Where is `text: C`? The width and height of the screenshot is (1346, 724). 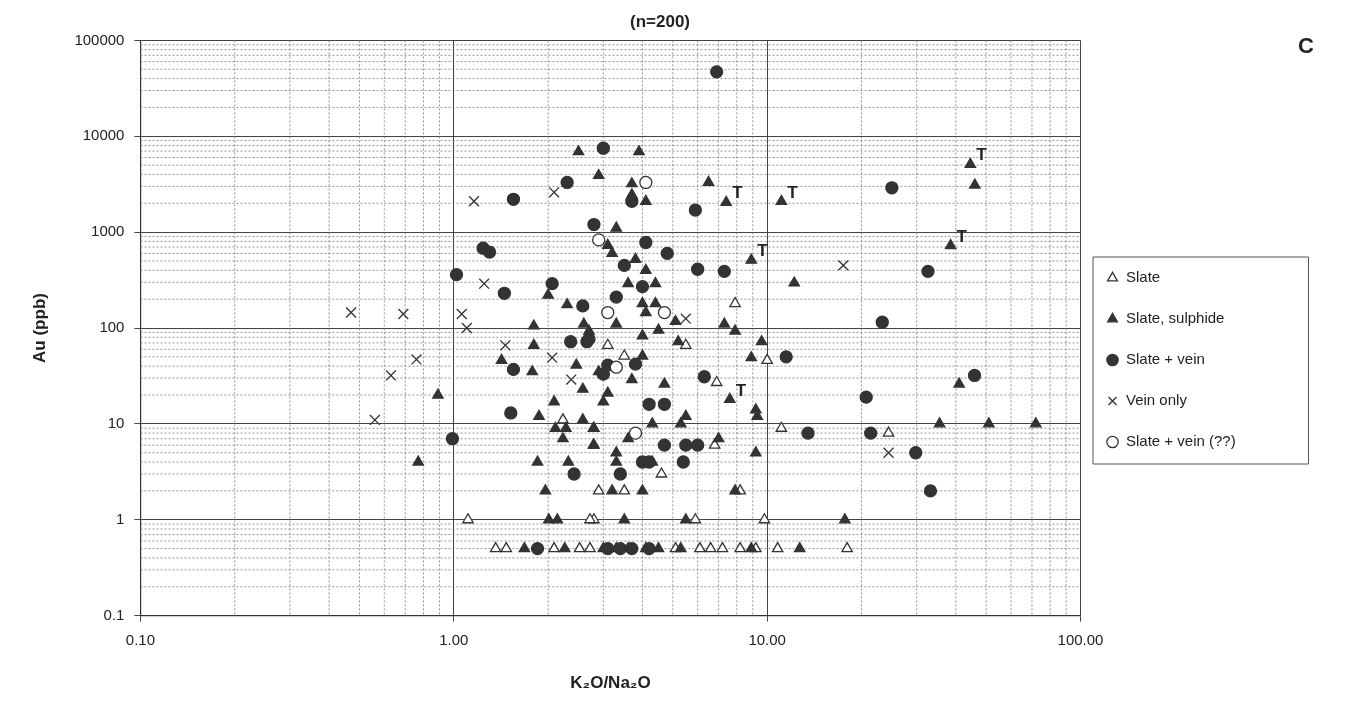 text: C is located at coordinates (1306, 46).